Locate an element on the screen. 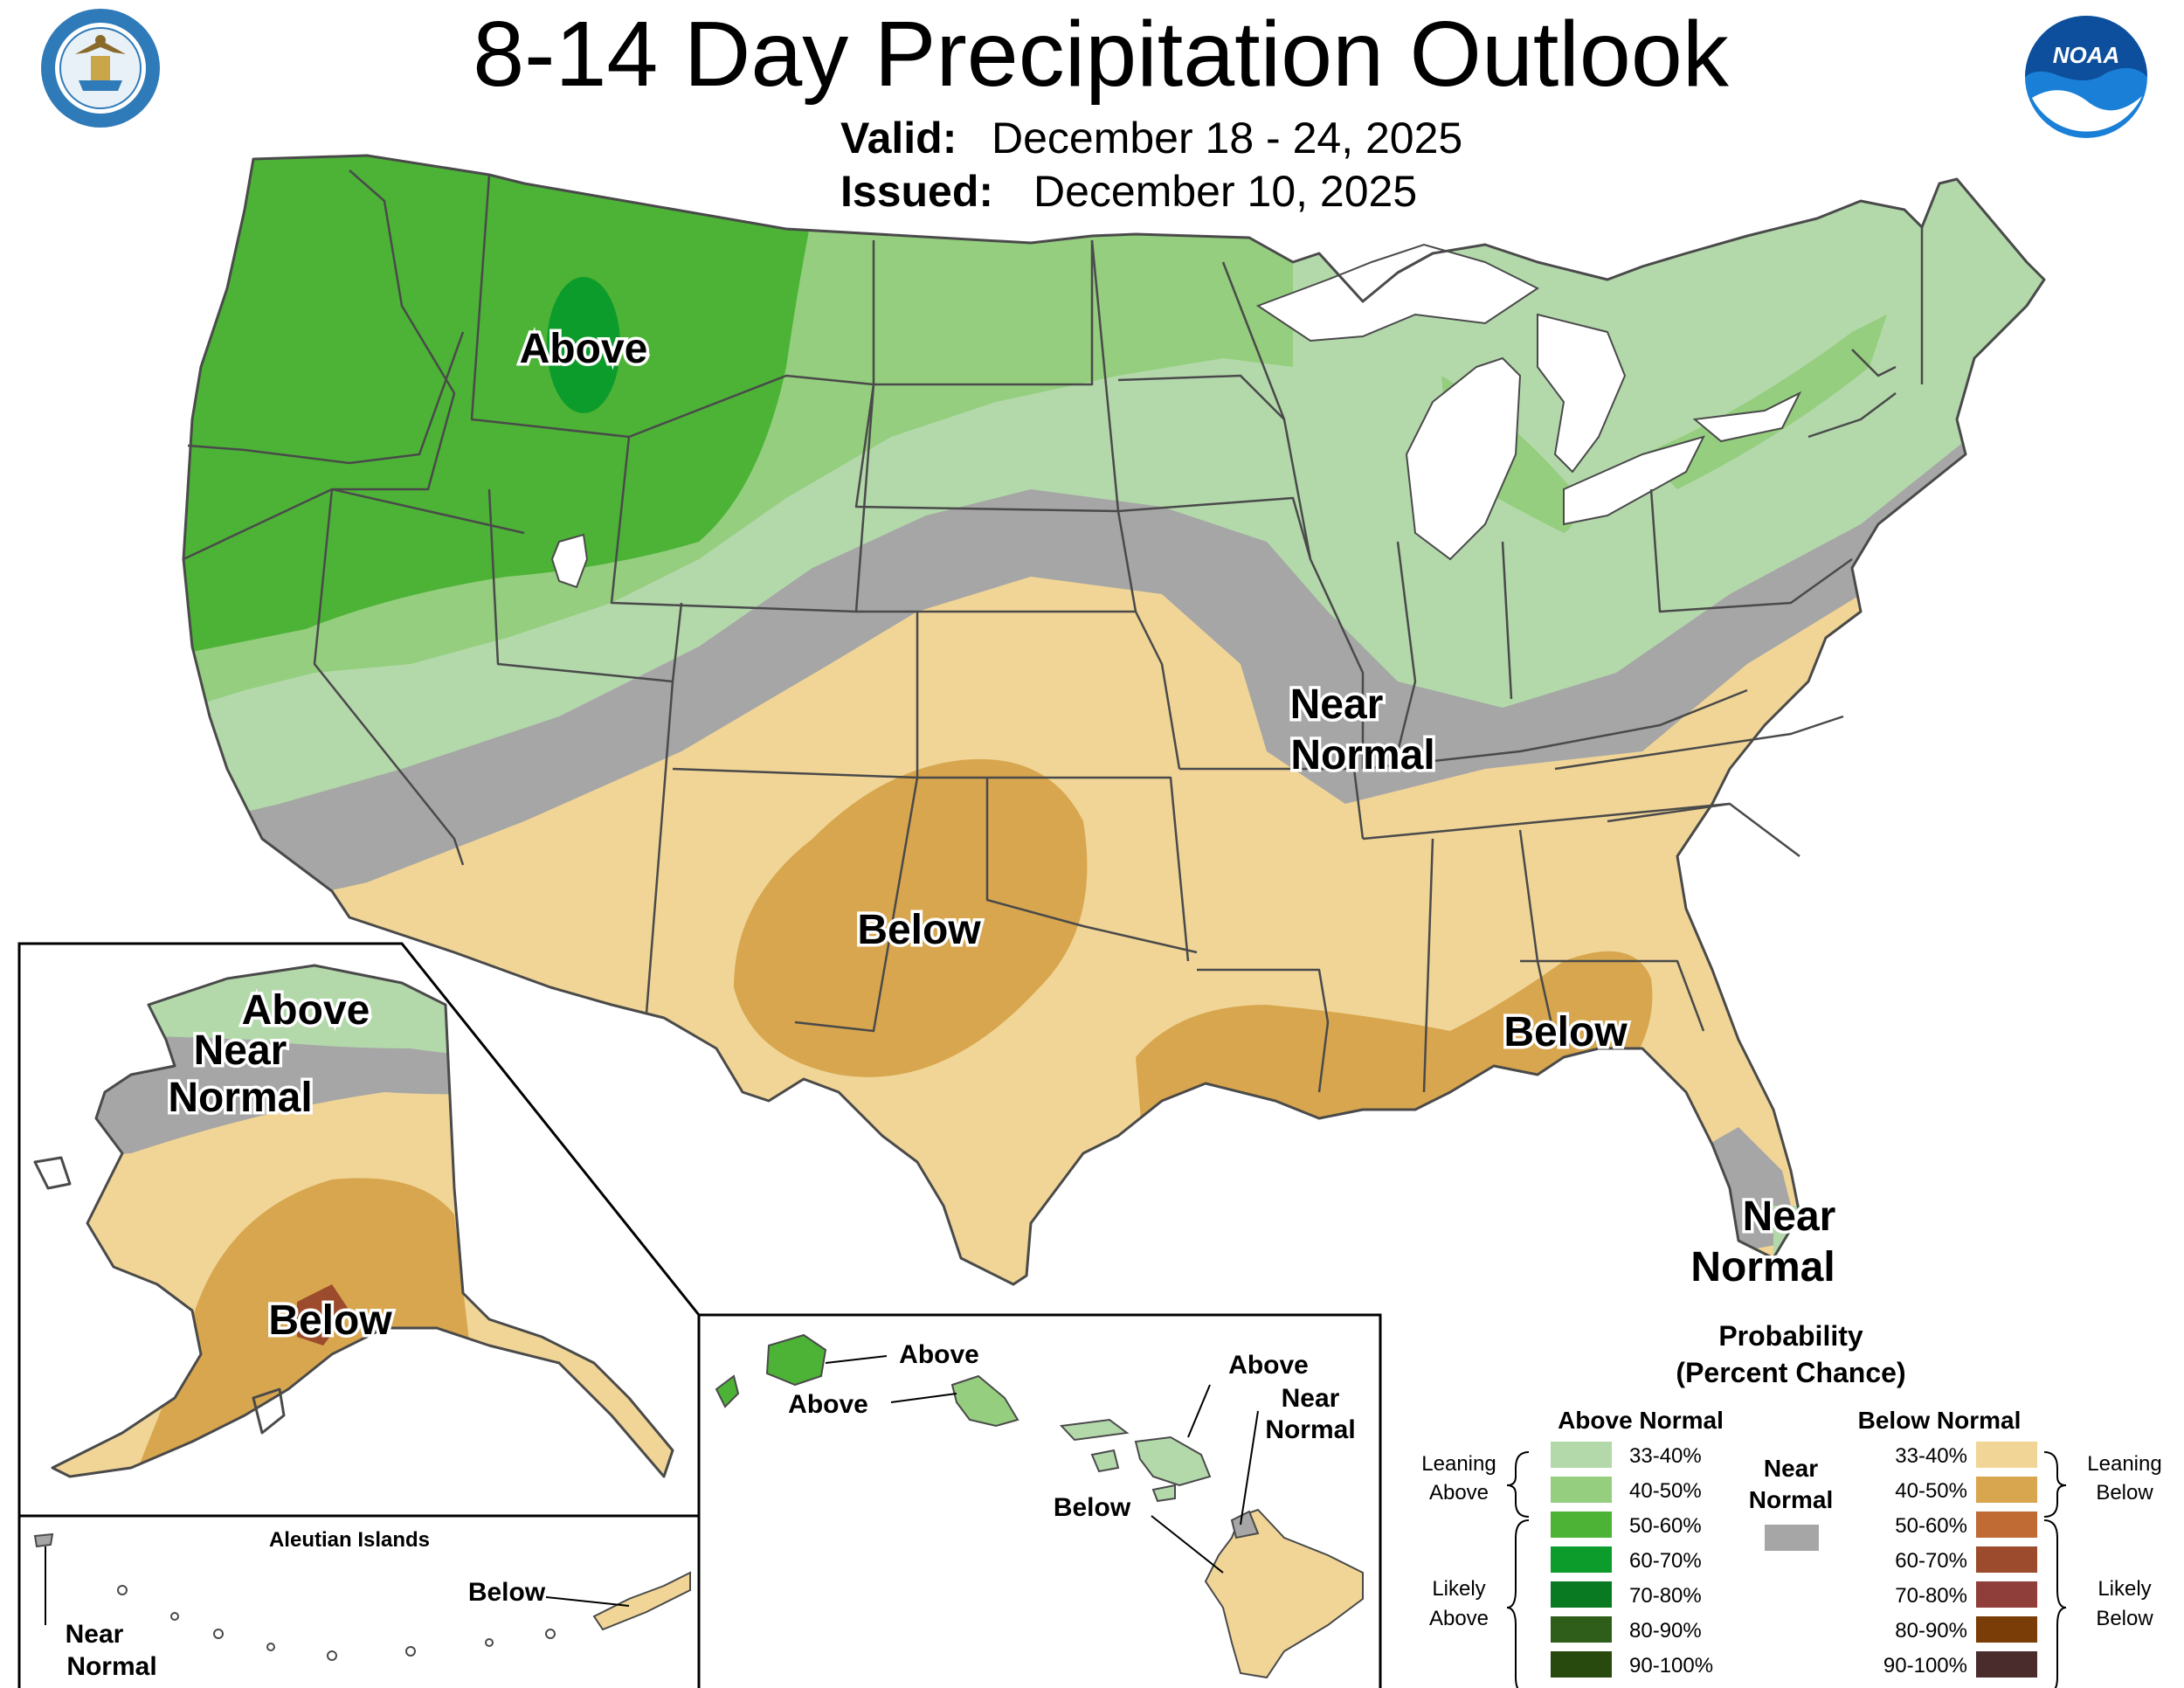 This screenshot has width=2184, height=1688. hawaii-label-near-2: Normal is located at coordinates (1310, 1429).